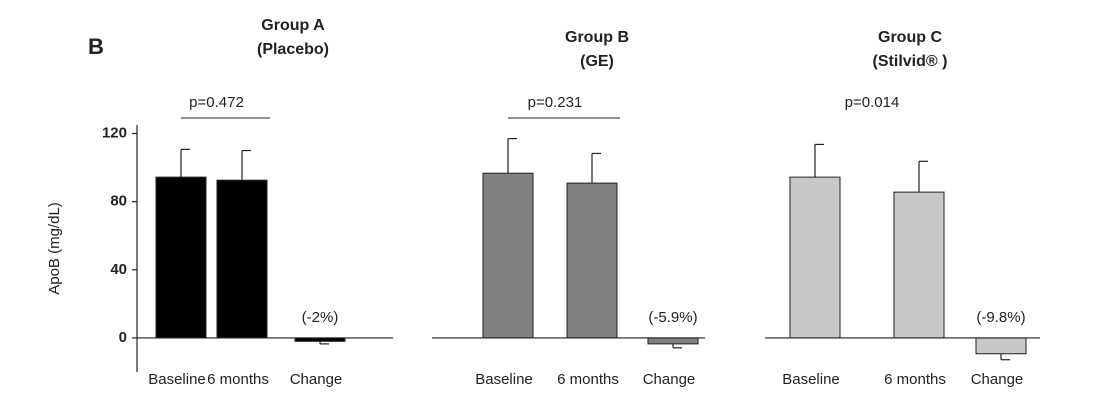 The image size is (1100, 401). What do you see at coordinates (910, 61) in the screenshot?
I see `chart-title: (Stilvid® )` at bounding box center [910, 61].